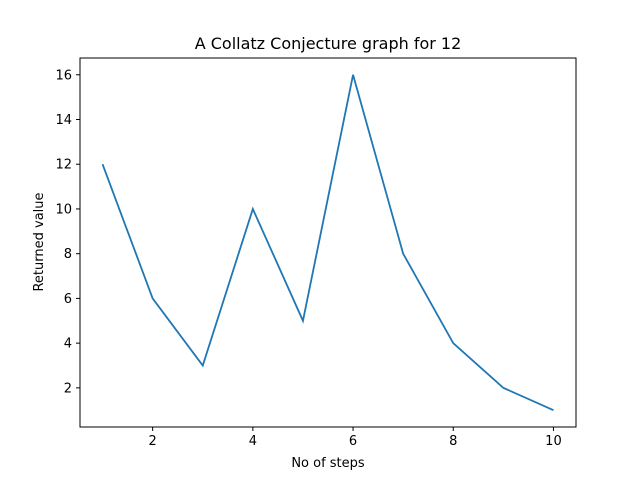 The width and height of the screenshot is (640, 480). Describe the element at coordinates (328, 43) in the screenshot. I see `chart-title: A Collatz Conjecture graph for 12` at that location.